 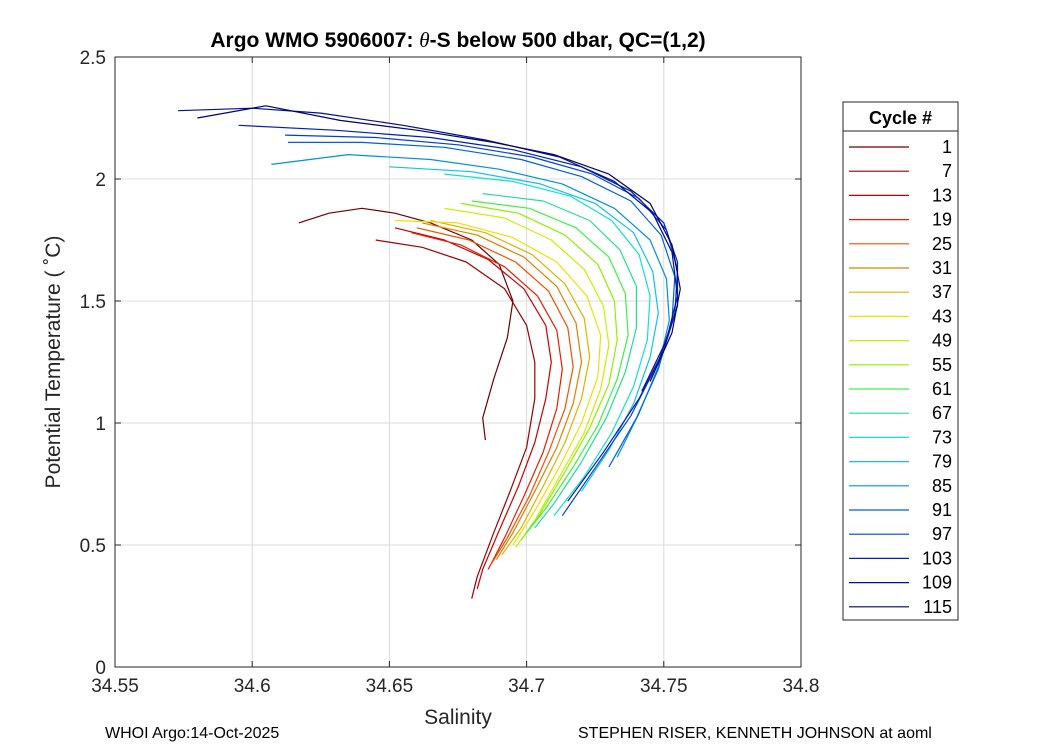 What do you see at coordinates (942, 413) in the screenshot?
I see `legend-label: 67` at bounding box center [942, 413].